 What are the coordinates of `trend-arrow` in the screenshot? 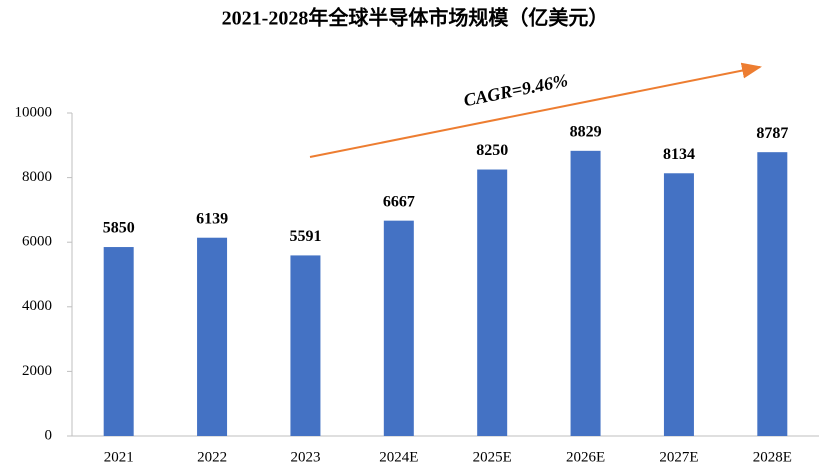 It's located at (535, 110).